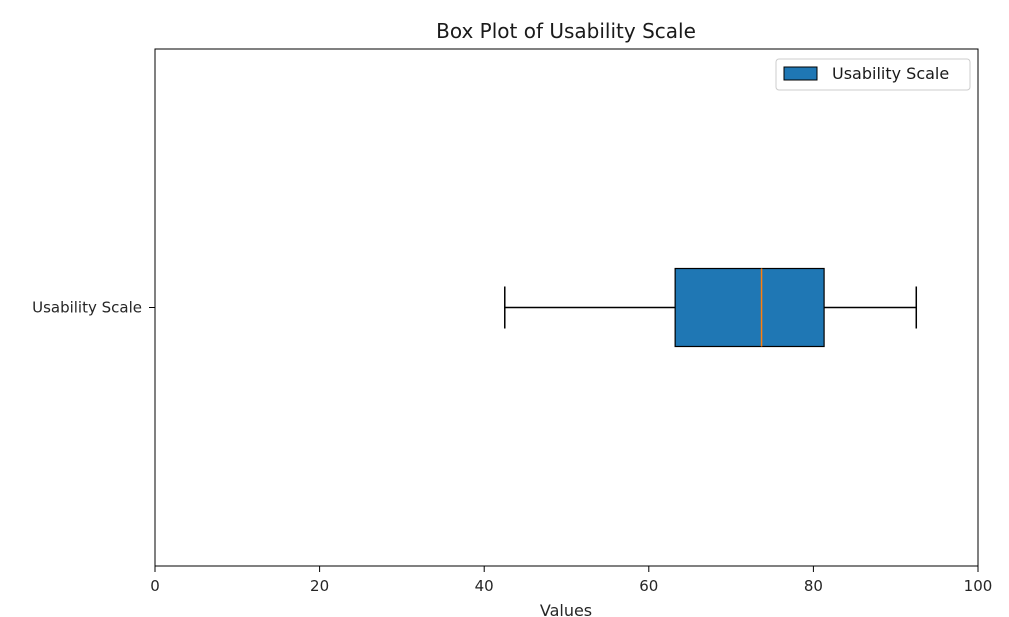  Describe the element at coordinates (800, 73) in the screenshot. I see `legend-swatch` at that location.